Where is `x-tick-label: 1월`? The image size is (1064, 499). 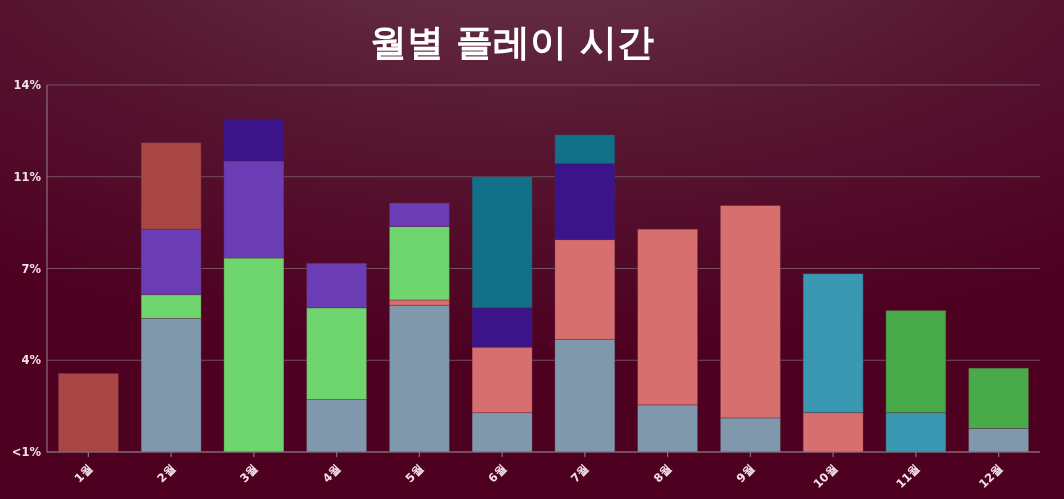
x-tick-label: 1월 is located at coordinates (83, 473).